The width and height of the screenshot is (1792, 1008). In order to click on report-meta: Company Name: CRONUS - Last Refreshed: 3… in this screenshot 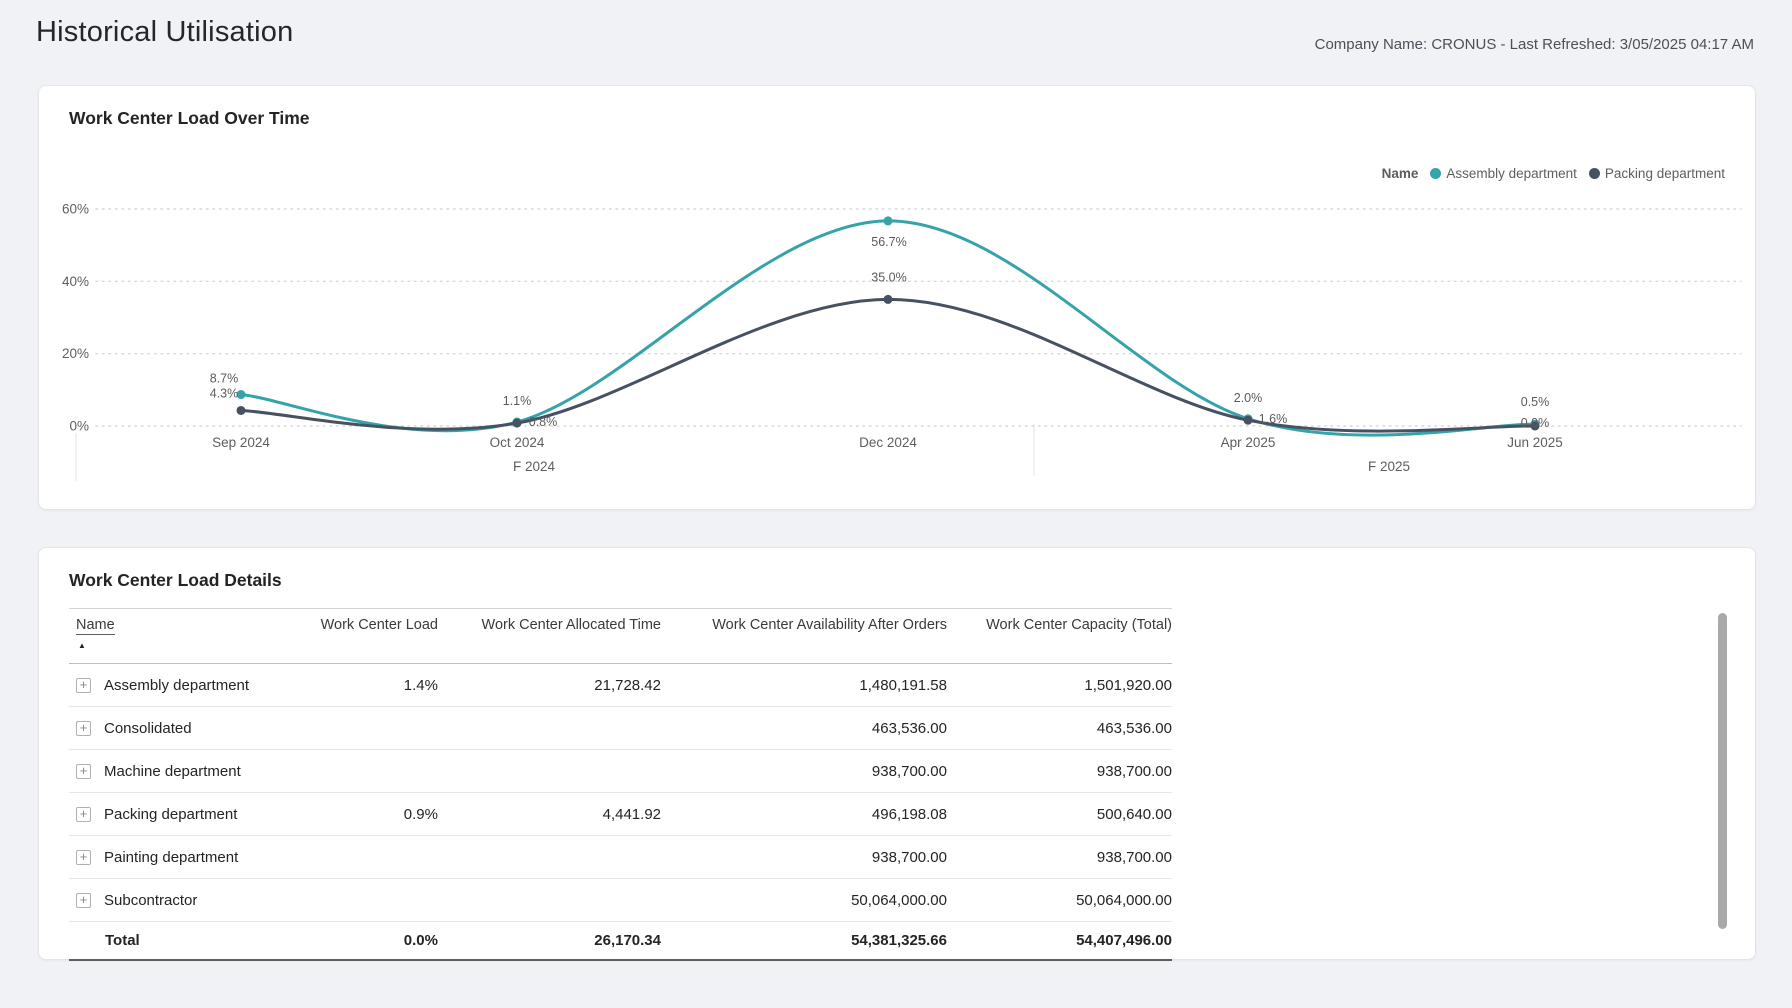, I will do `click(1534, 44)`.